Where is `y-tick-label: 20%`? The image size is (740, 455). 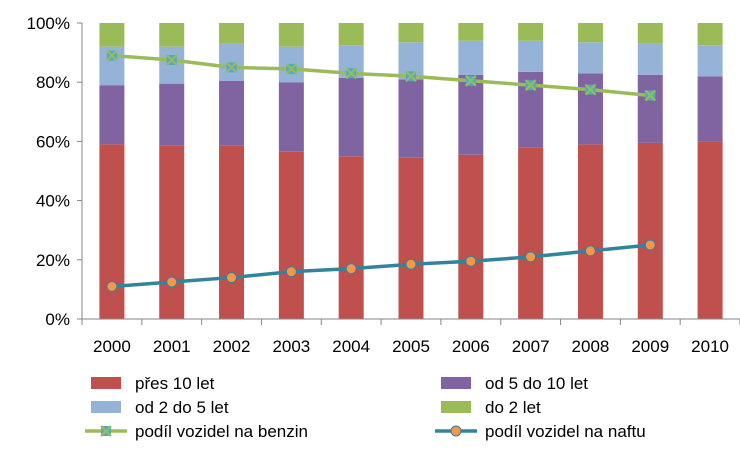
y-tick-label: 20% is located at coordinates (53, 260).